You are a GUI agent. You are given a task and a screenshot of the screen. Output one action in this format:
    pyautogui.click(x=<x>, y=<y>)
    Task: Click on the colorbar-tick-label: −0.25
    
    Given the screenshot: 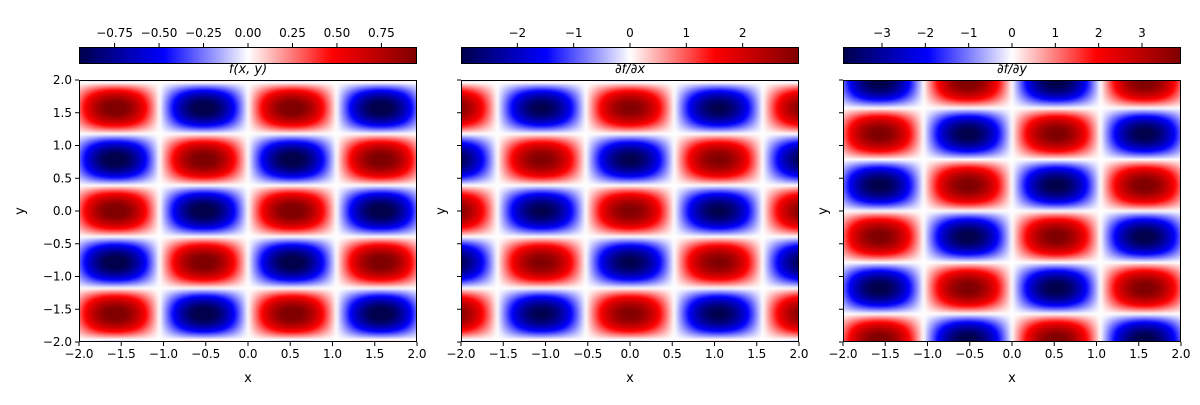 What is the action you would take?
    pyautogui.click(x=203, y=33)
    